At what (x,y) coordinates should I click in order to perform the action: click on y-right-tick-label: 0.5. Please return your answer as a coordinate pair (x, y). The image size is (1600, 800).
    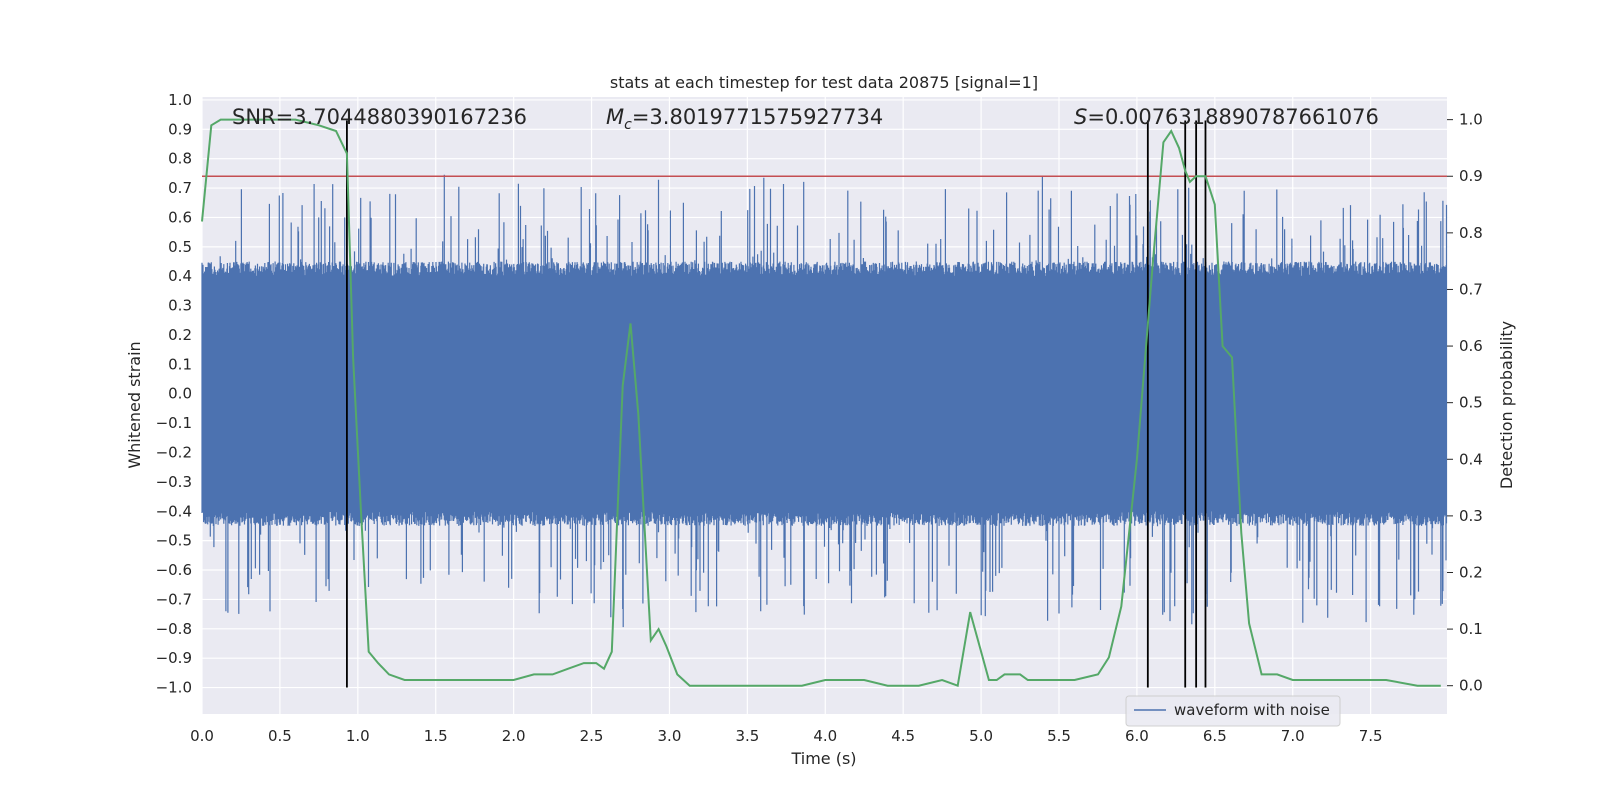
    Looking at the image, I should click on (1471, 403).